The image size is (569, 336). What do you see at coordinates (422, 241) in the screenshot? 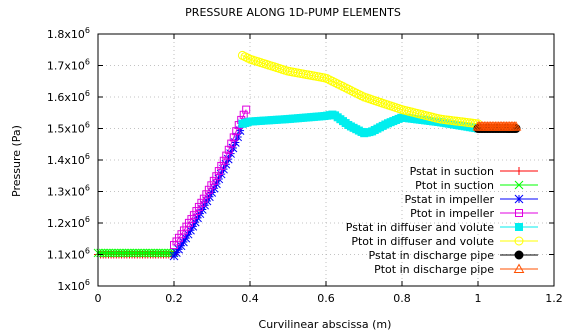
I see `legend-label: Ptot in diffuser and volute` at bounding box center [422, 241].